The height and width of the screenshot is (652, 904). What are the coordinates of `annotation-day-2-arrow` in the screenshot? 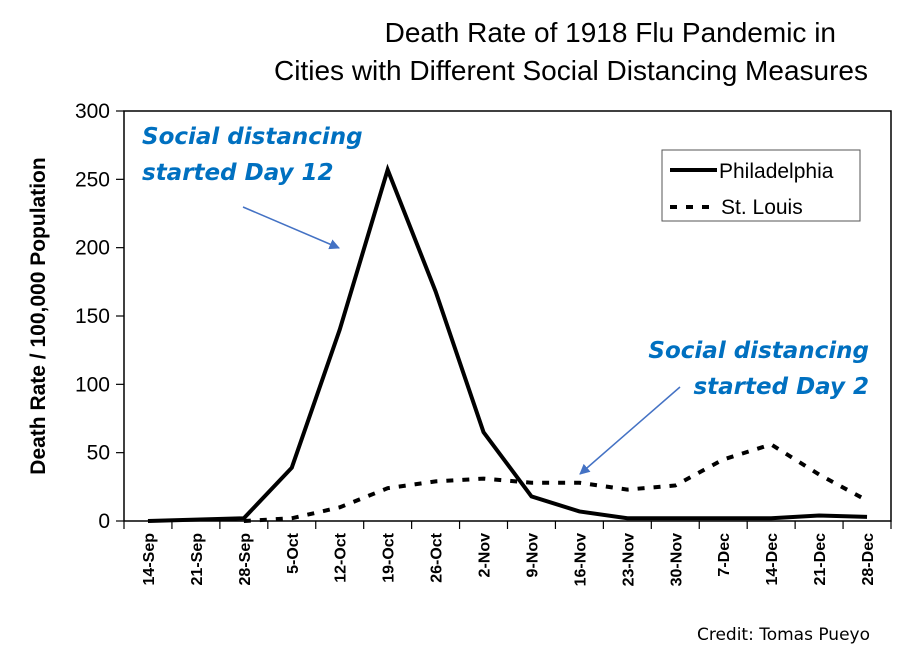 It's located at (630, 430).